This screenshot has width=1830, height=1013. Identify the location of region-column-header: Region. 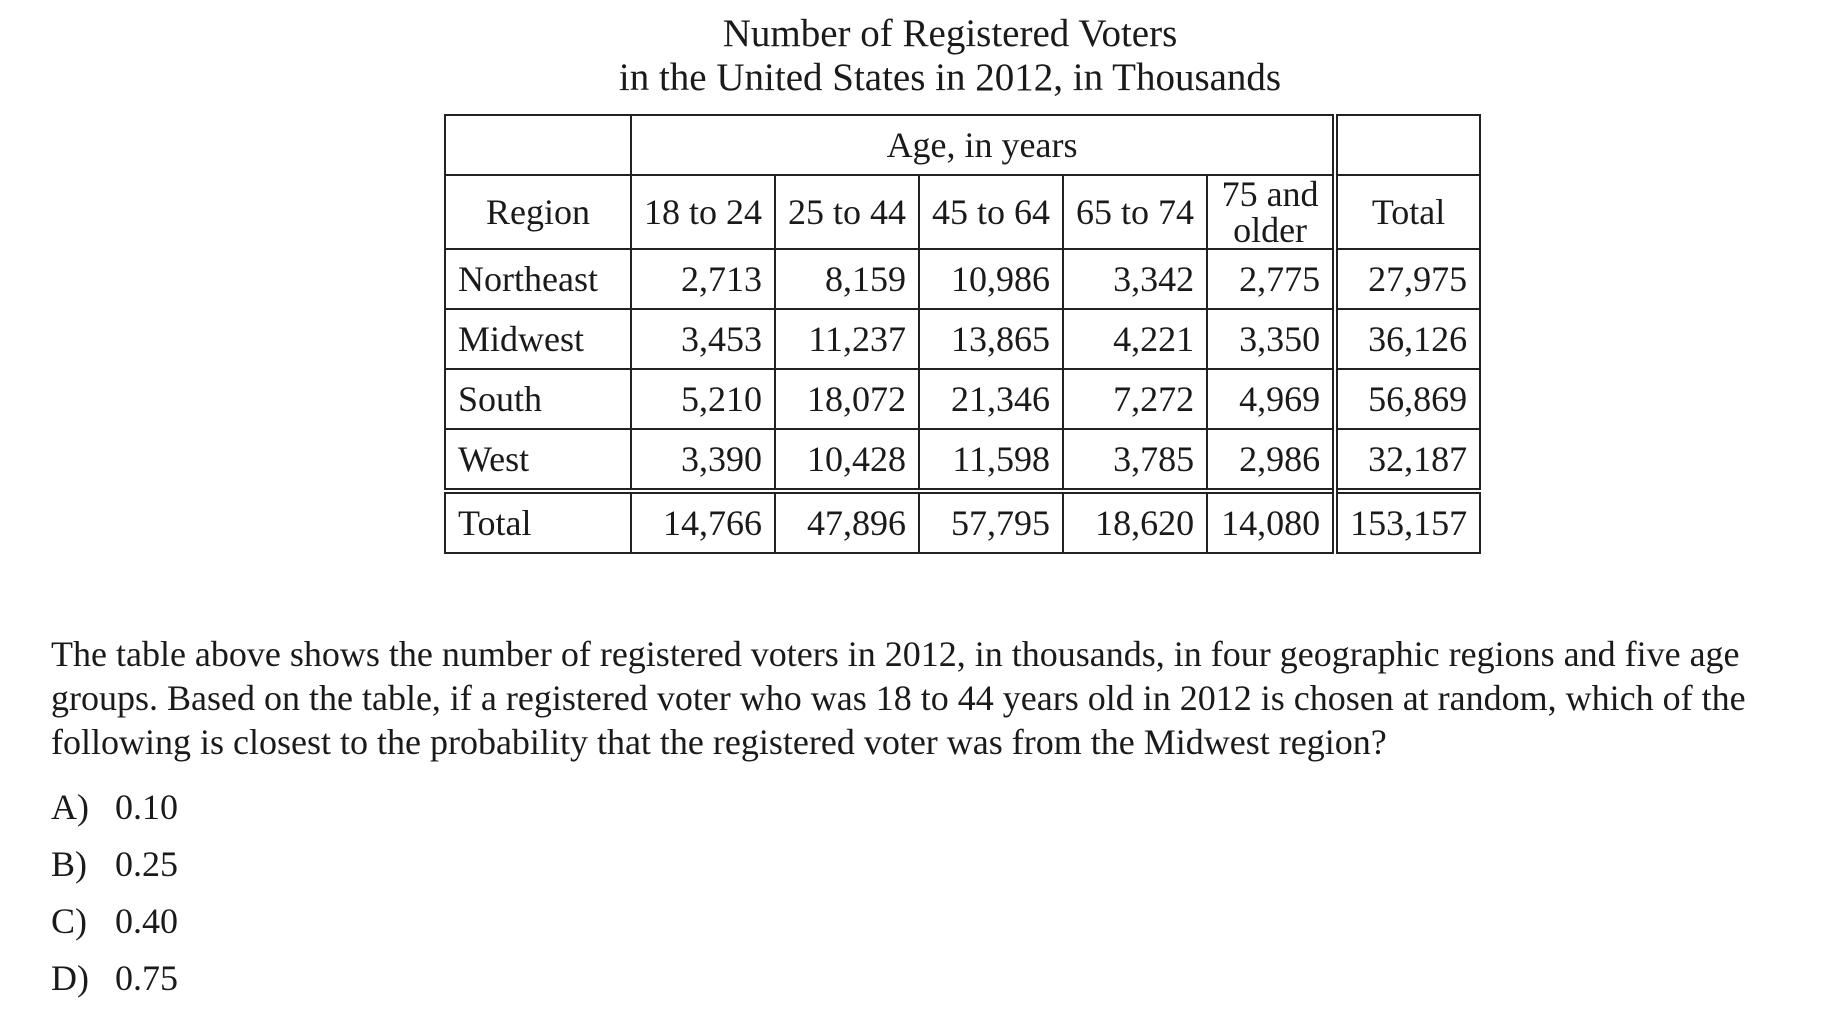
(538, 212).